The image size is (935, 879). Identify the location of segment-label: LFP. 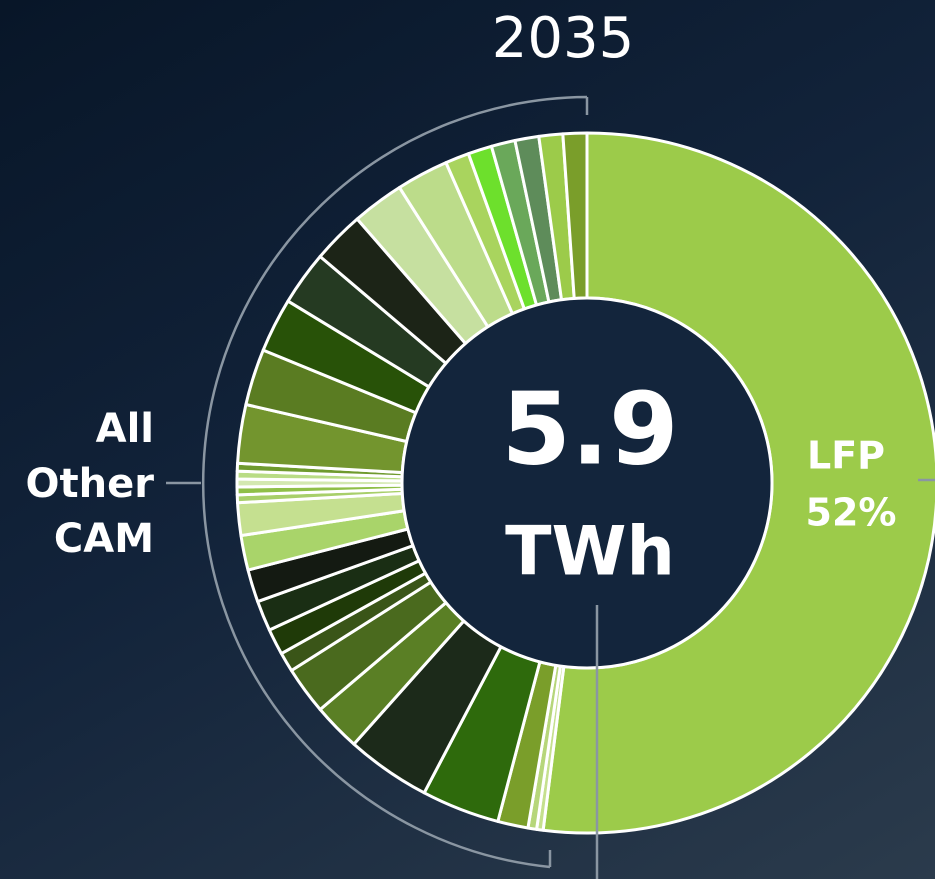
(846, 456).